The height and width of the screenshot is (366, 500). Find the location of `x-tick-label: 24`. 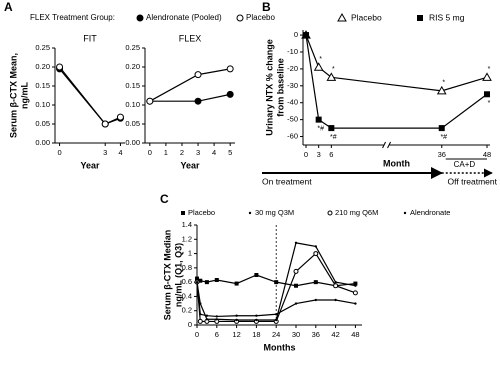

x-tick-label: 24 is located at coordinates (276, 334).